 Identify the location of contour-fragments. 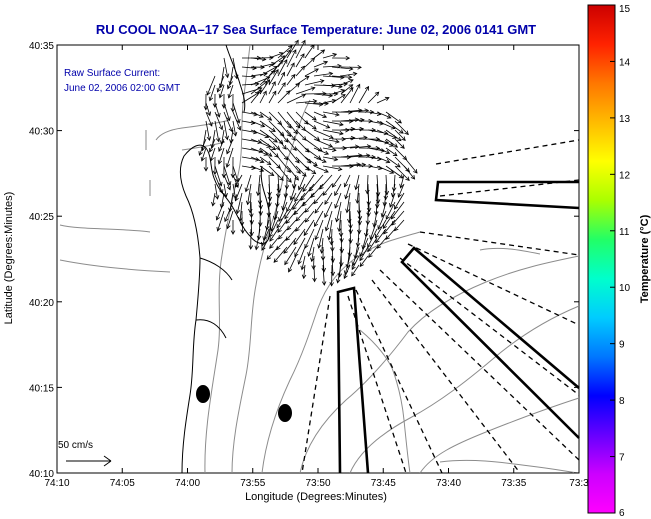
(148, 163).